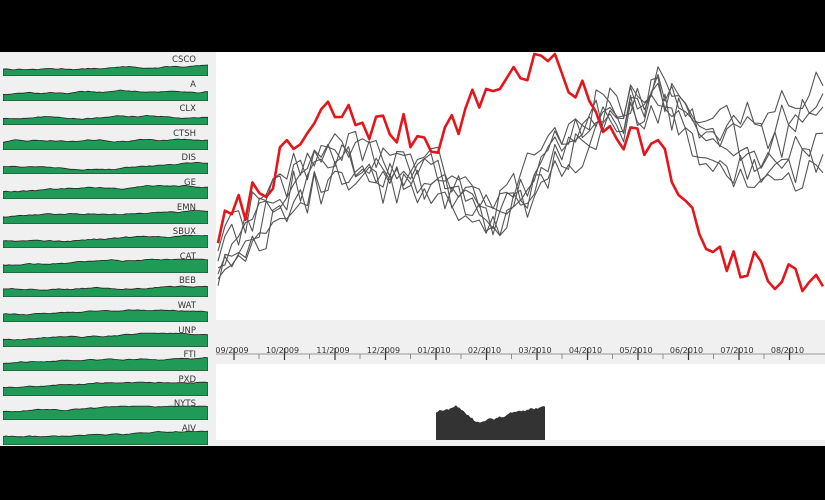  I want to click on axis-tick-label: 10/2009, so click(282, 350).